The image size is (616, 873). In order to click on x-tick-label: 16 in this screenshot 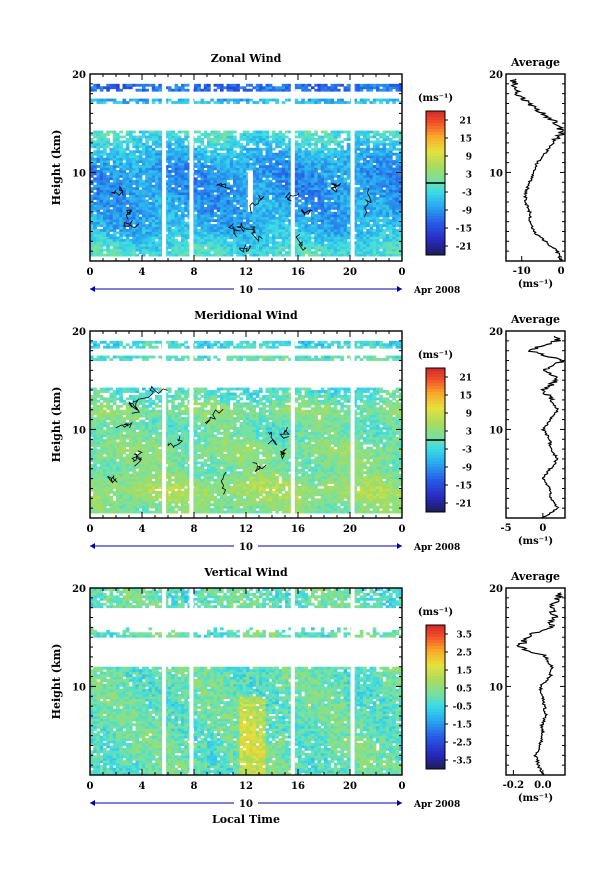, I will do `click(298, 272)`.